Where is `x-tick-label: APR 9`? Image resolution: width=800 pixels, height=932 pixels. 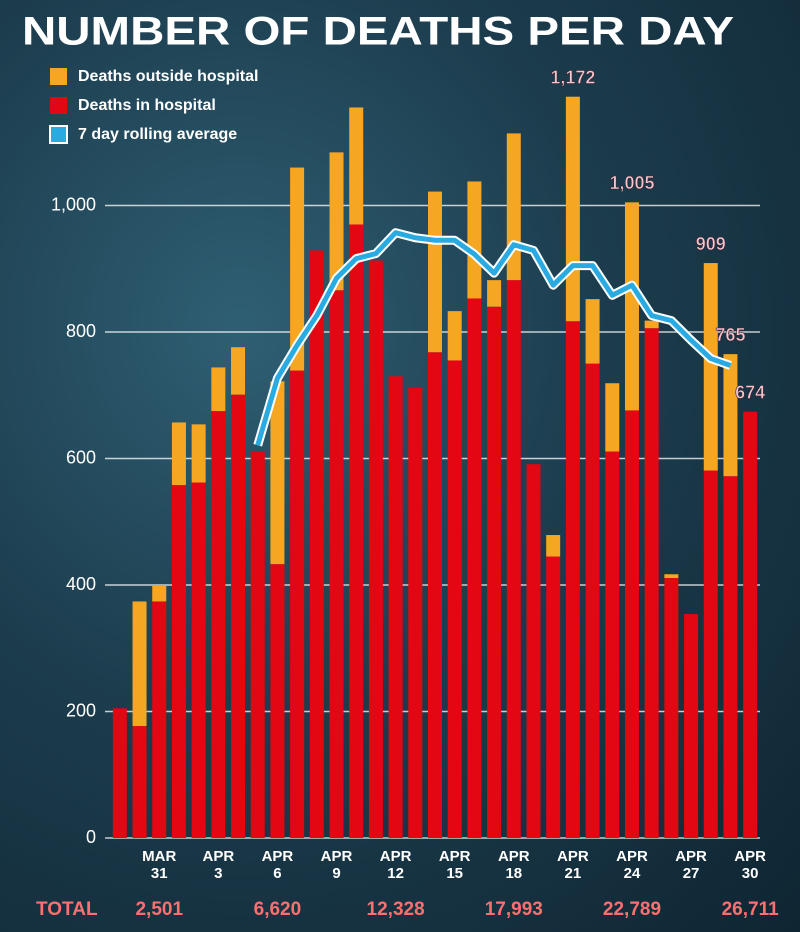
x-tick-label: APR 9 is located at coordinates (336, 865).